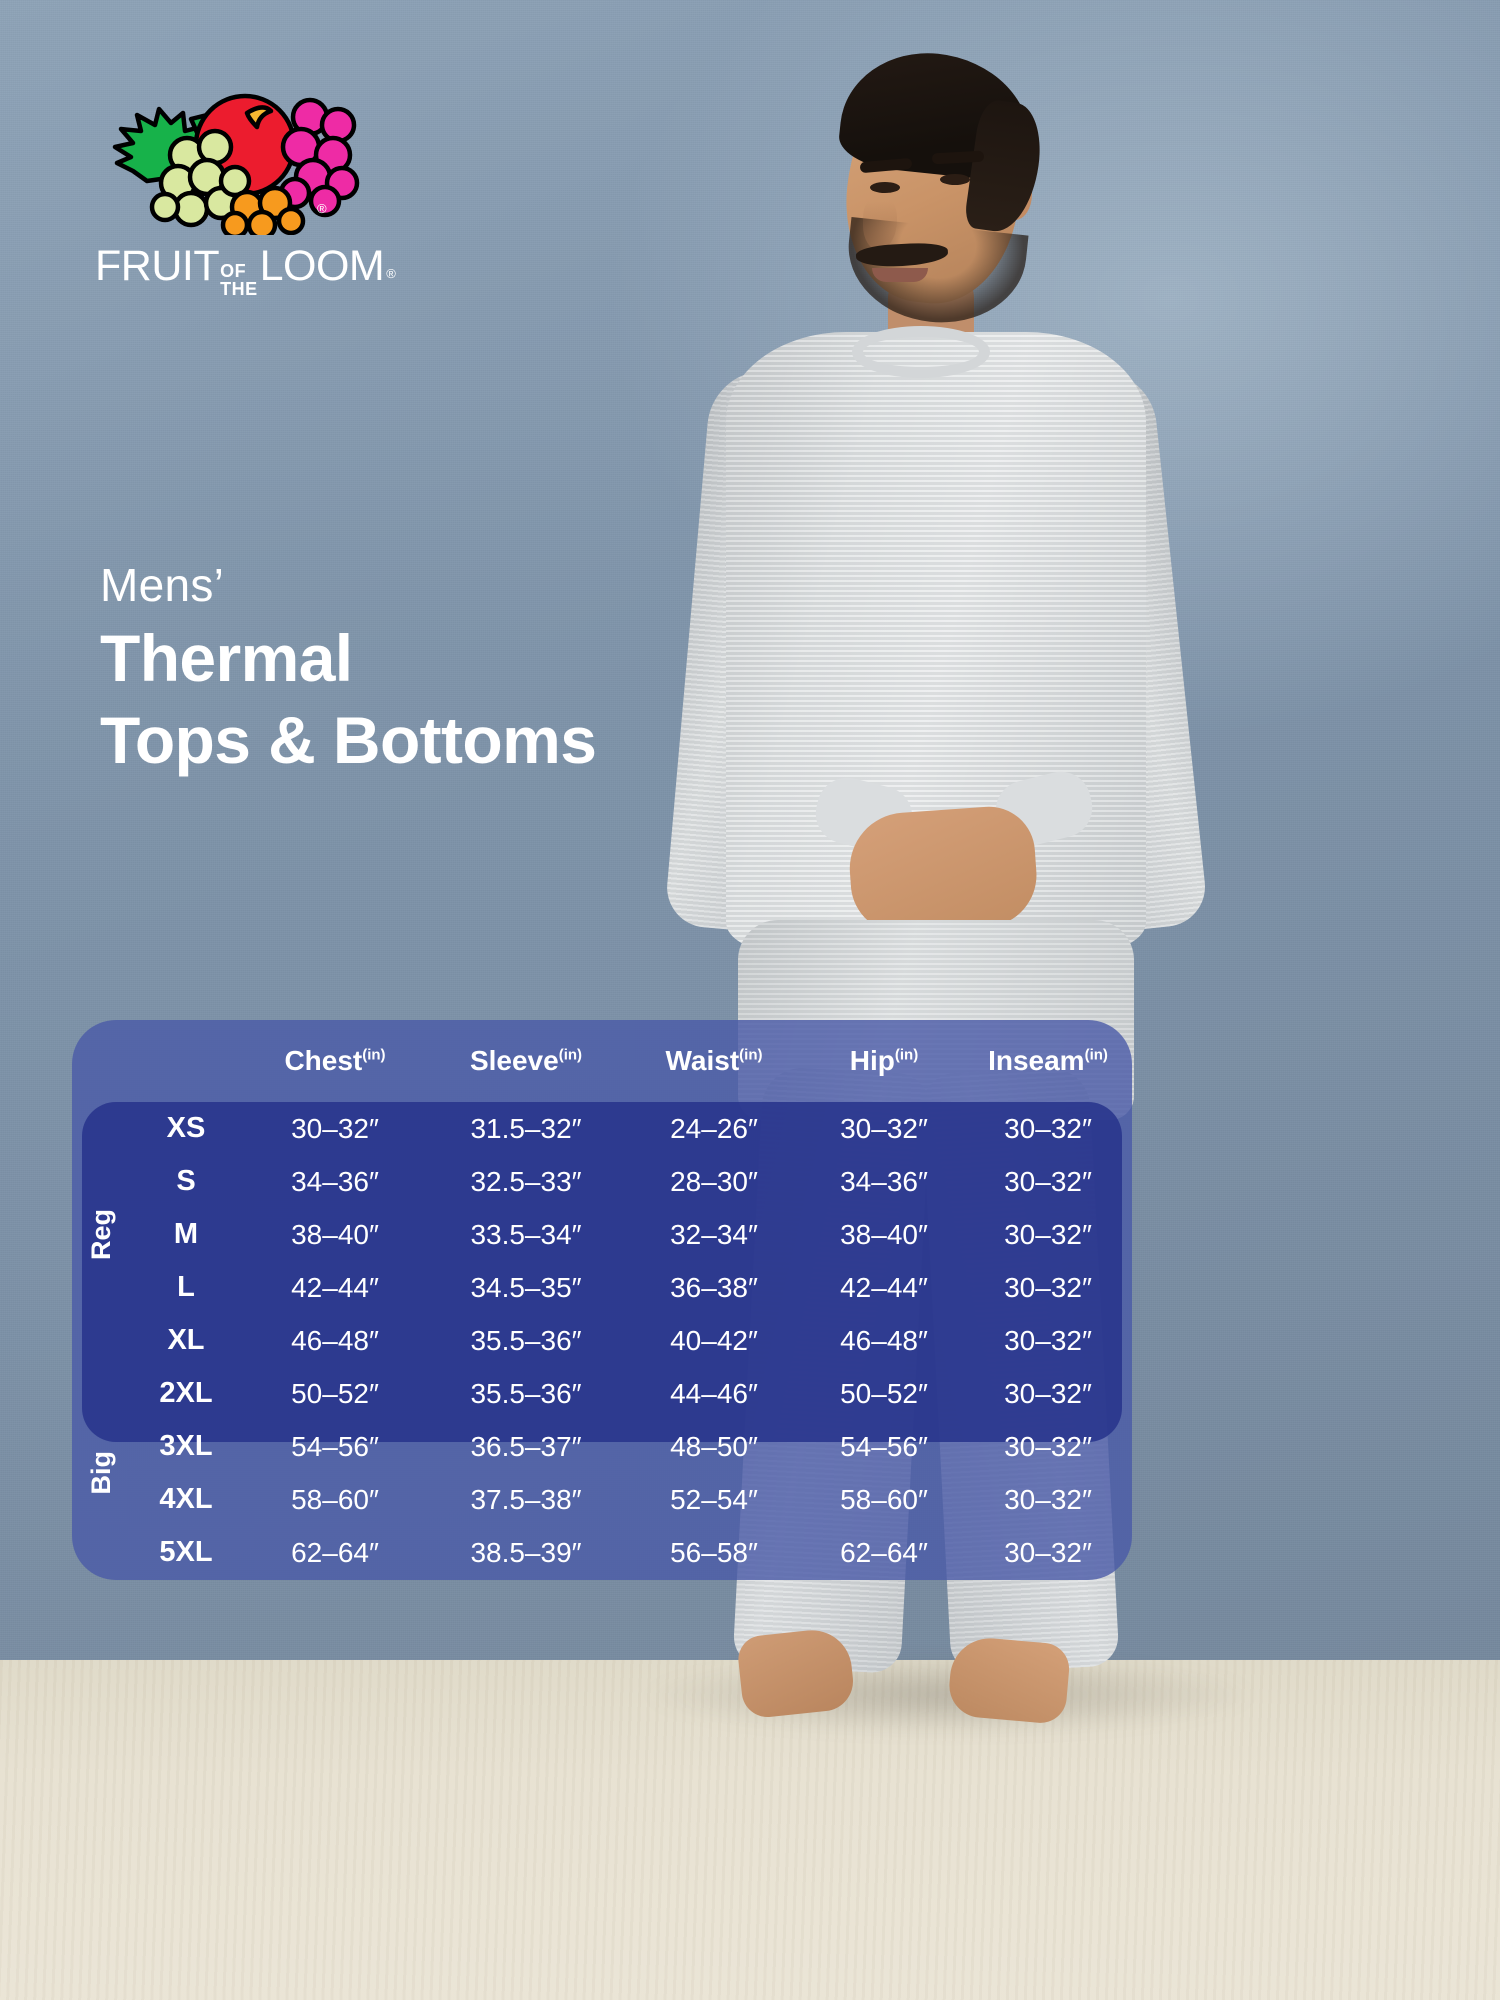  Describe the element at coordinates (526, 1234) in the screenshot. I see `cell-sleeve: 33.5–34″` at that location.